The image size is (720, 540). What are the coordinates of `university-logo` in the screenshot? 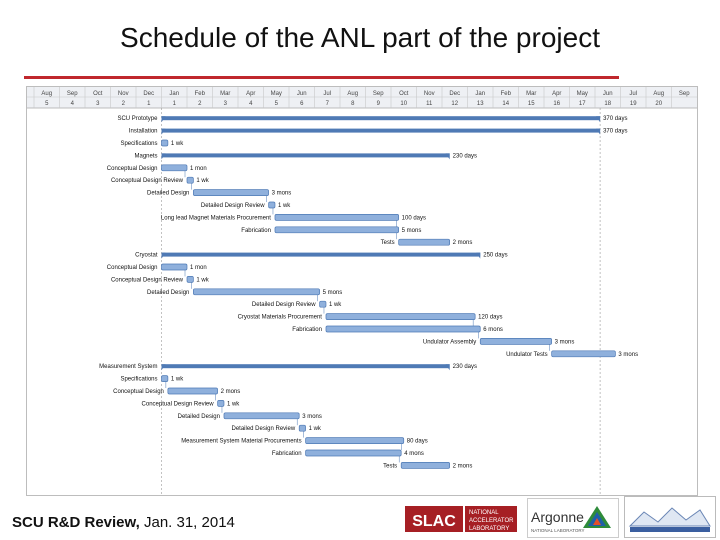 It's located at (670, 517).